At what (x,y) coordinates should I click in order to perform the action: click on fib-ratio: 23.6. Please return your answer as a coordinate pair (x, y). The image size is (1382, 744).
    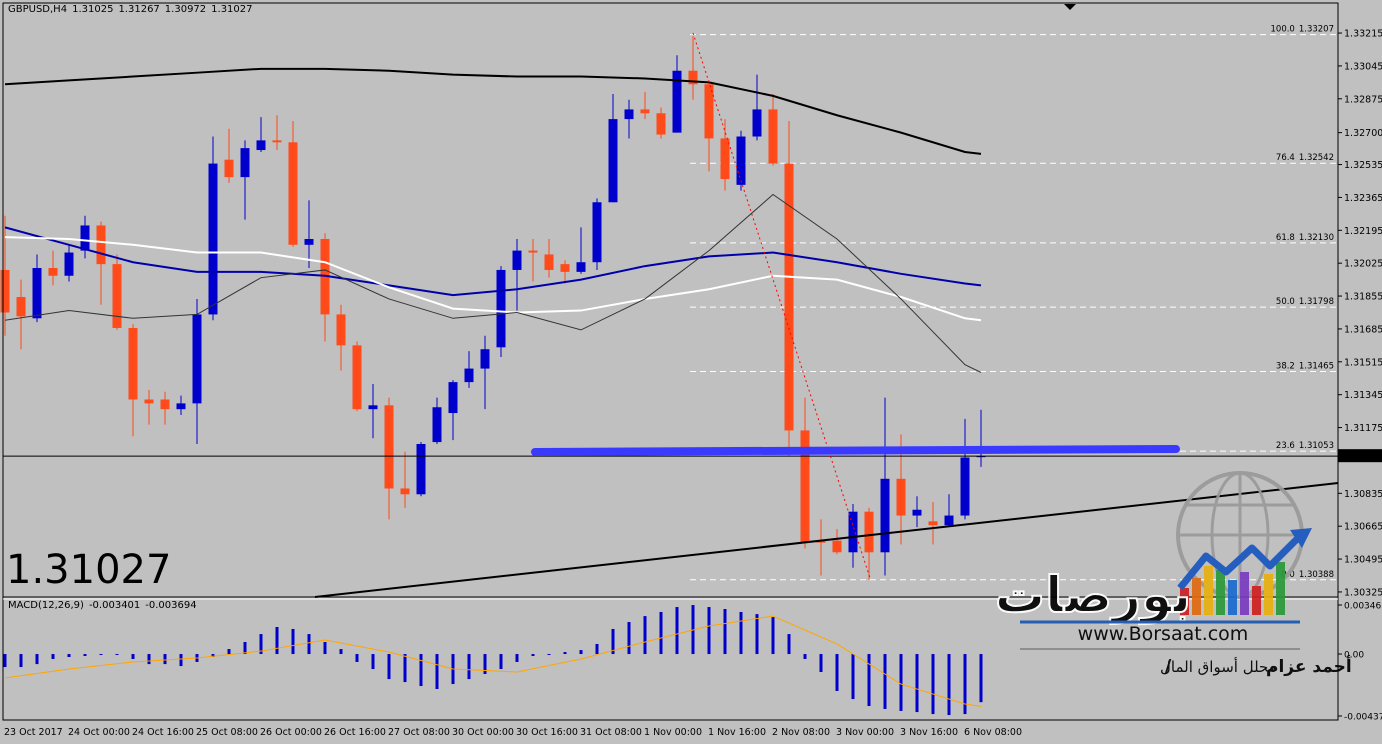
    Looking at the image, I should click on (1285, 446).